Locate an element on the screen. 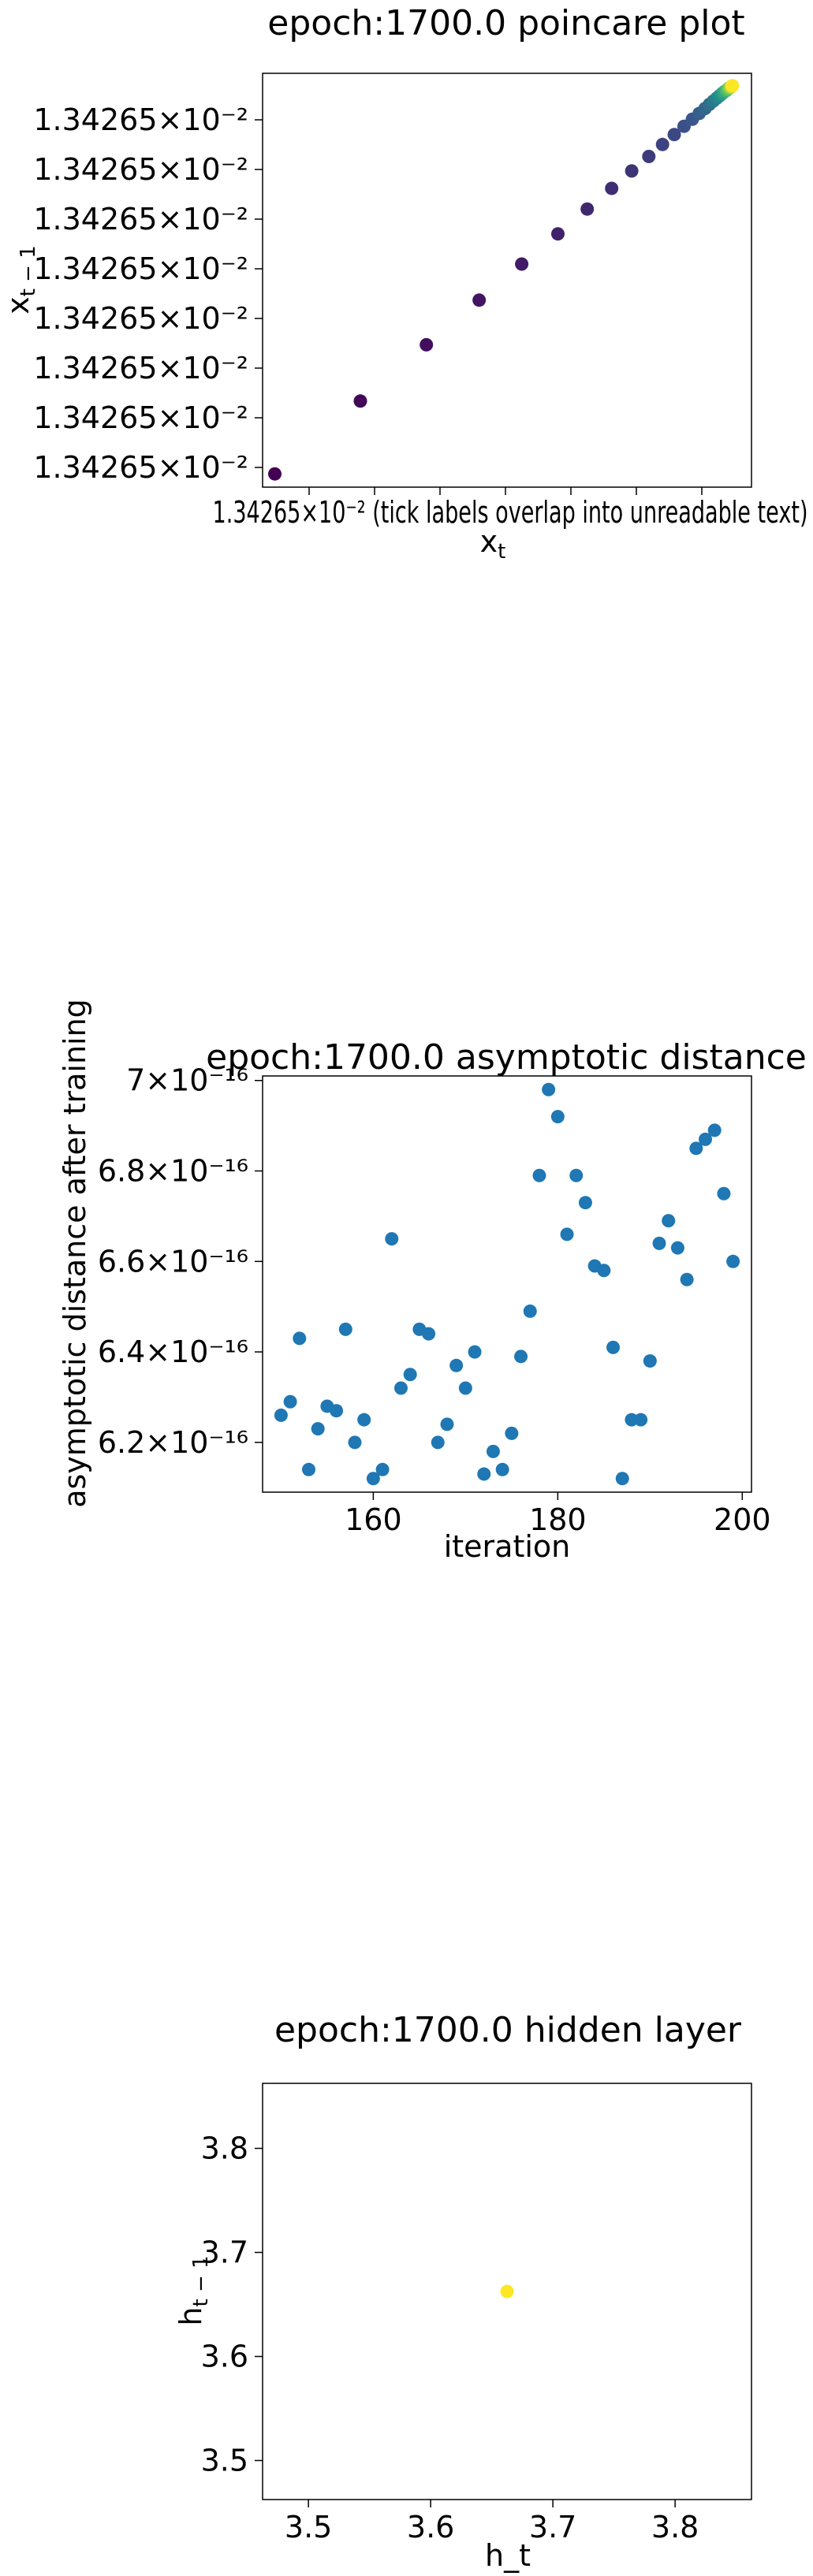 The width and height of the screenshot is (813, 2576). chart1-y-axis-label: xt − 1 is located at coordinates (20, 280).